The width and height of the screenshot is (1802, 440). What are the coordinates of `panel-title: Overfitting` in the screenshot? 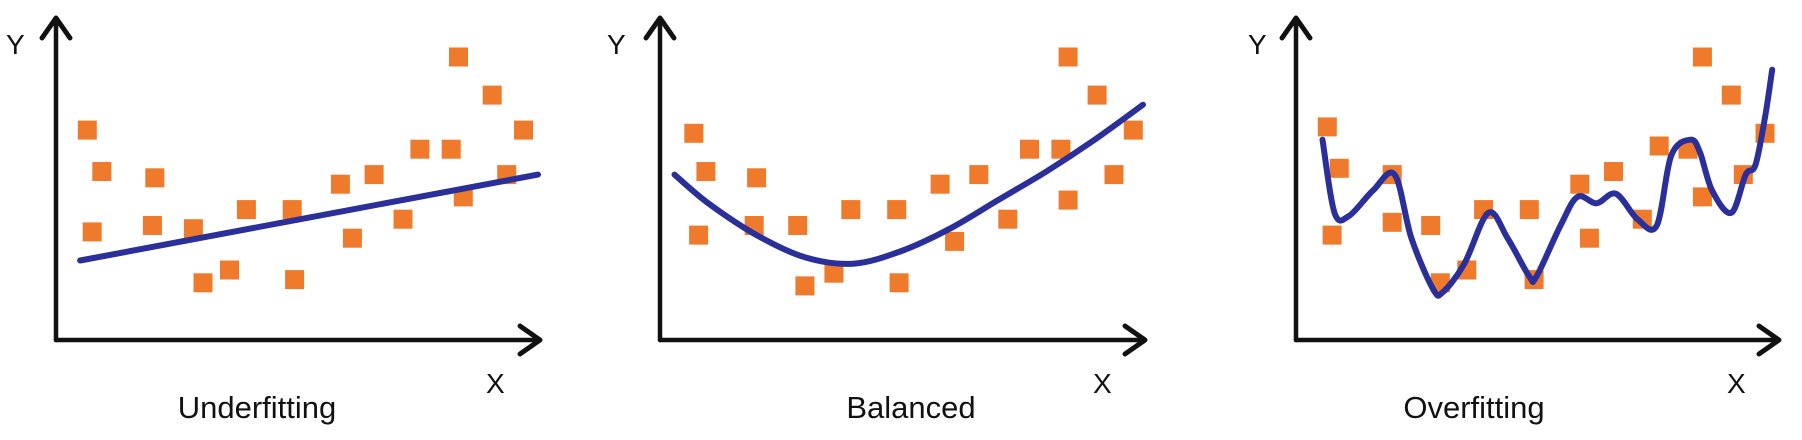 It's located at (1473, 407).